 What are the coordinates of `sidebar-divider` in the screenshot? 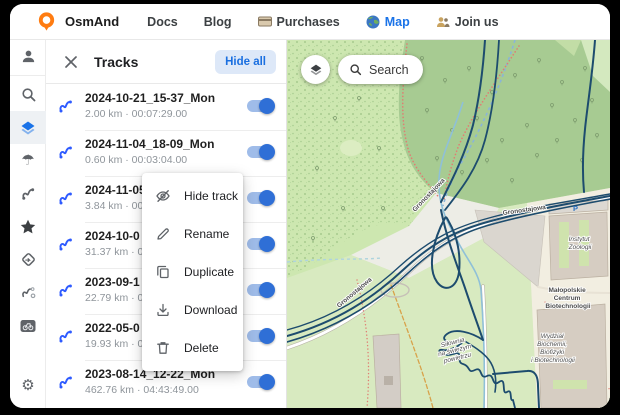 It's located at (27, 75).